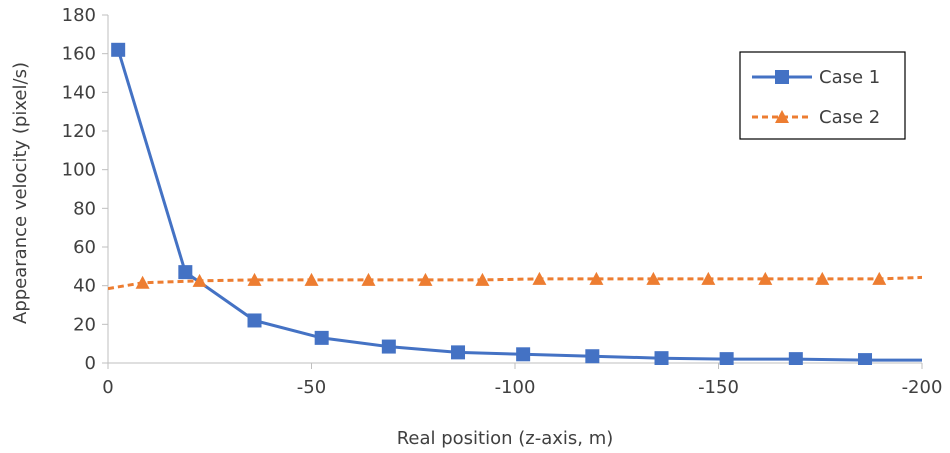 The height and width of the screenshot is (453, 950). What do you see at coordinates (90, 363) in the screenshot?
I see `y-tick-label: 0` at bounding box center [90, 363].